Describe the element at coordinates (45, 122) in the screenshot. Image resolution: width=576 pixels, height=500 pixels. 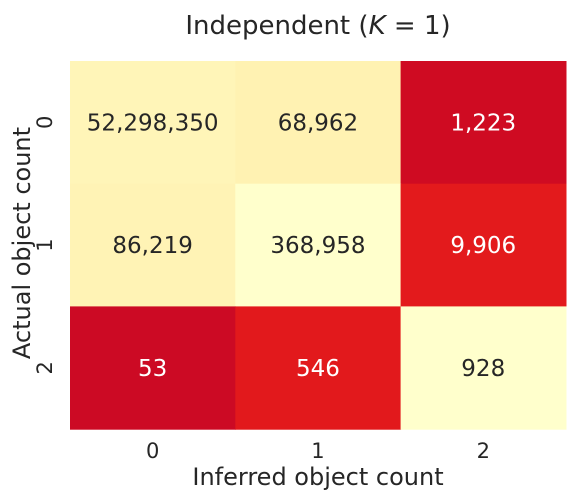
I see `y-tick-label-0: 0` at that location.